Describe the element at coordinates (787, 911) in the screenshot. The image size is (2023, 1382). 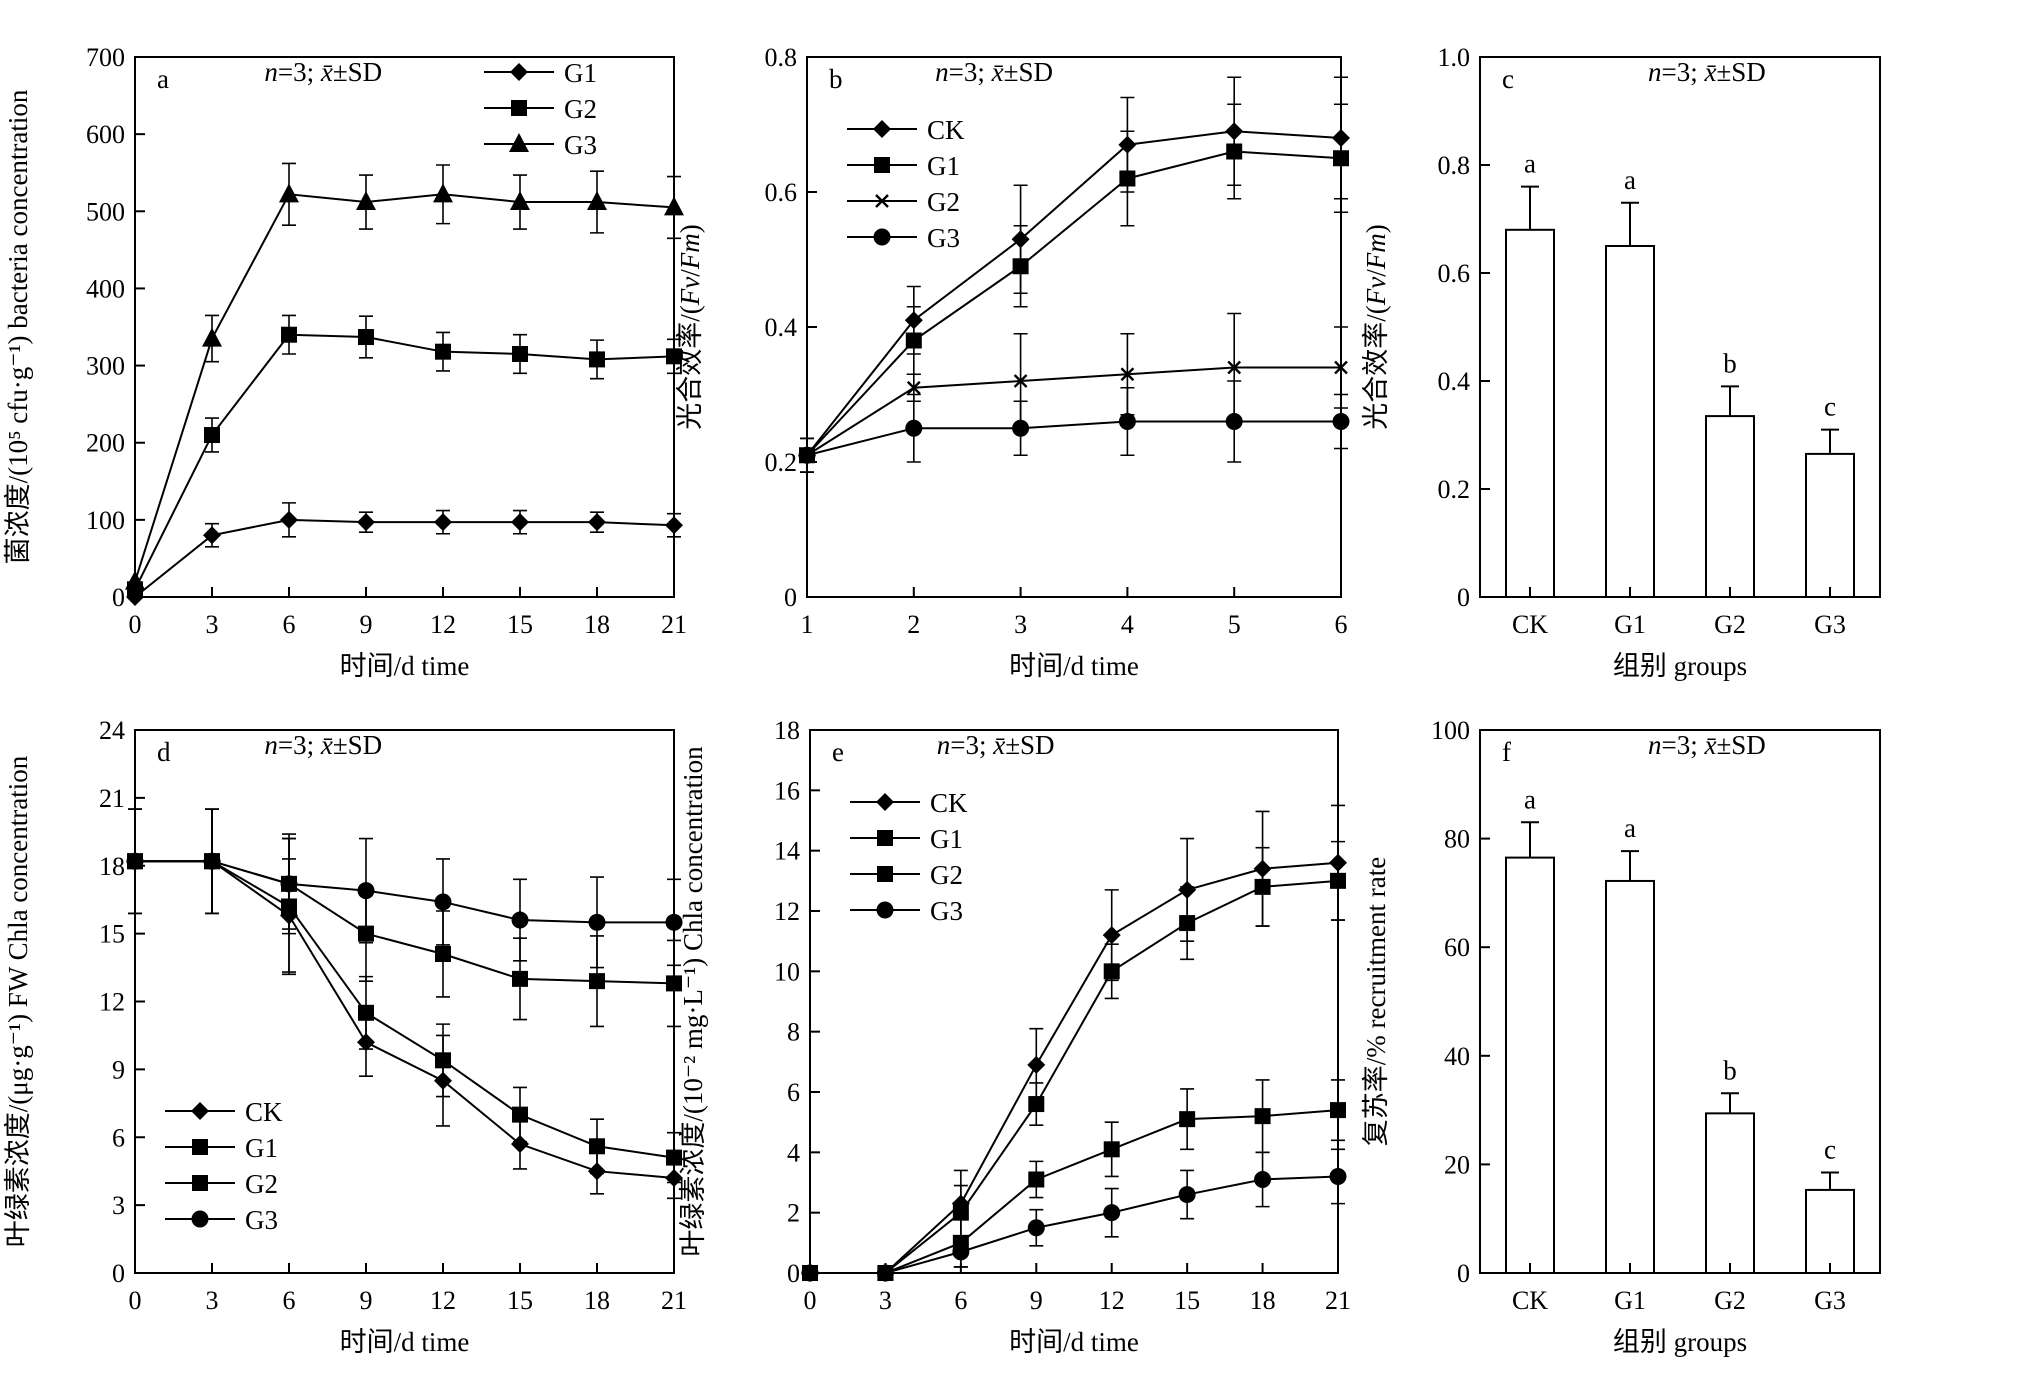
I see `y-tick-label-e: 12` at that location.